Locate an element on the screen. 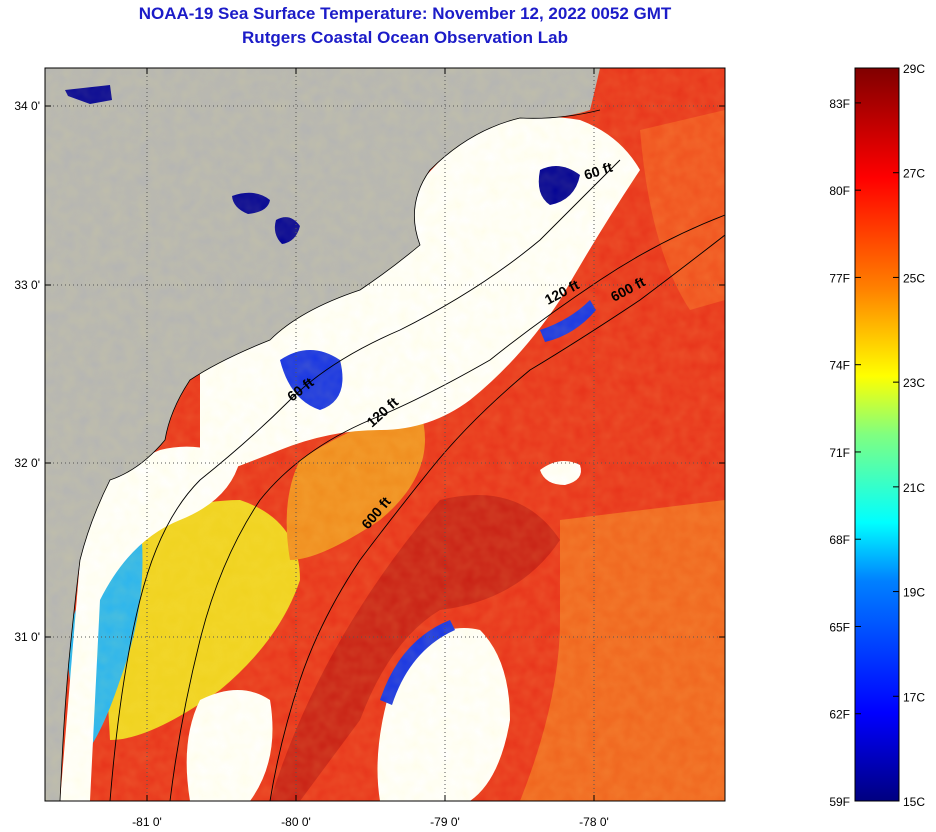 Image resolution: width=936 pixels, height=832 pixels. colorbar-fahrenheit-label: 80F is located at coordinates (839, 191).